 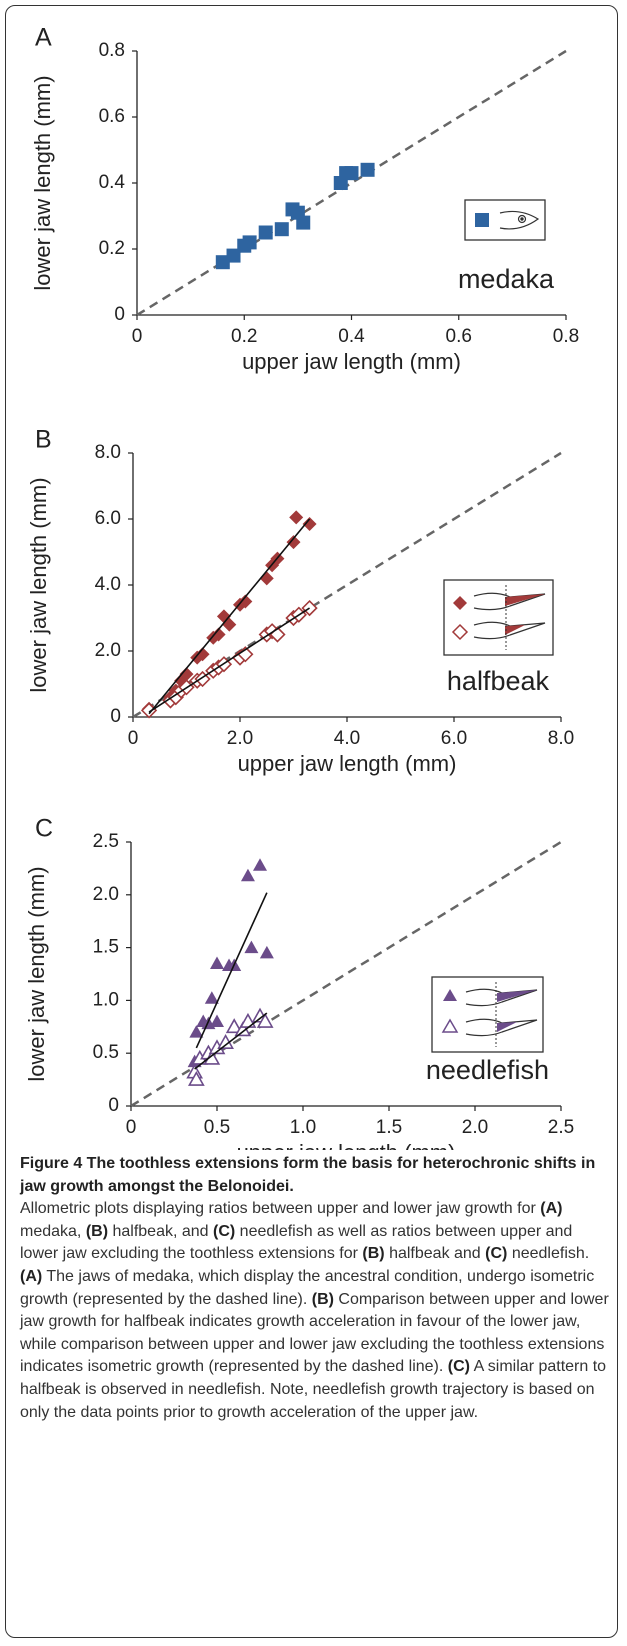 What do you see at coordinates (108, 518) in the screenshot?
I see `y-tick-label: 6.0` at bounding box center [108, 518].